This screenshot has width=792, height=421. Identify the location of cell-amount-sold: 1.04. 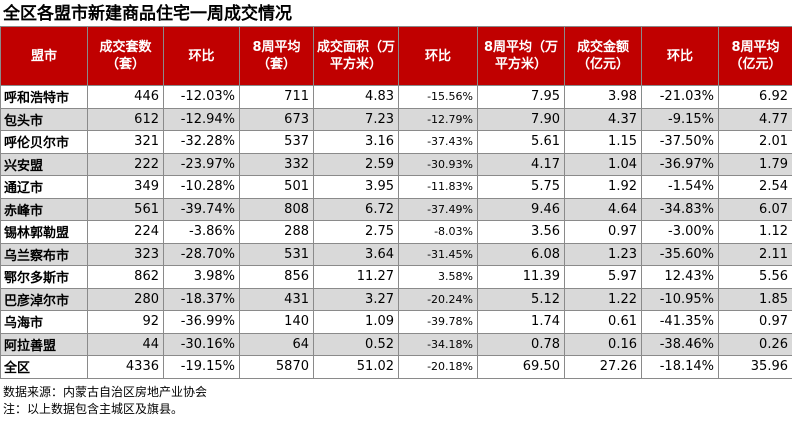
(603, 164).